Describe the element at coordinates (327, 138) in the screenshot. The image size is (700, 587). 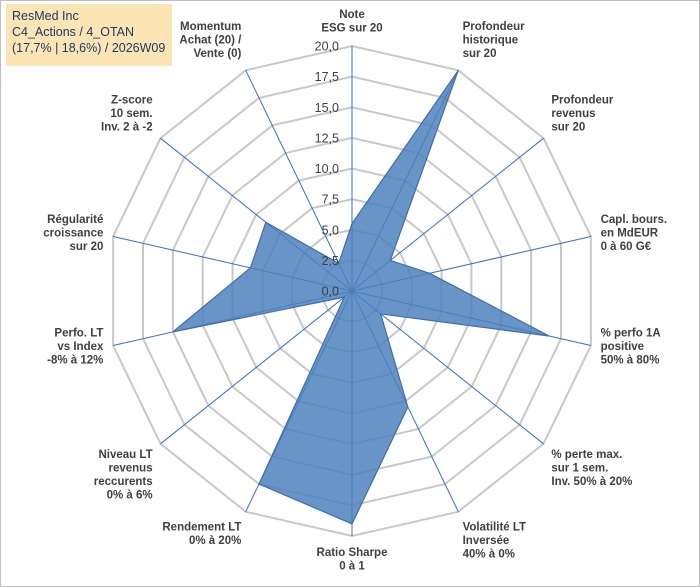
I see `tick-label: 12,5` at that location.